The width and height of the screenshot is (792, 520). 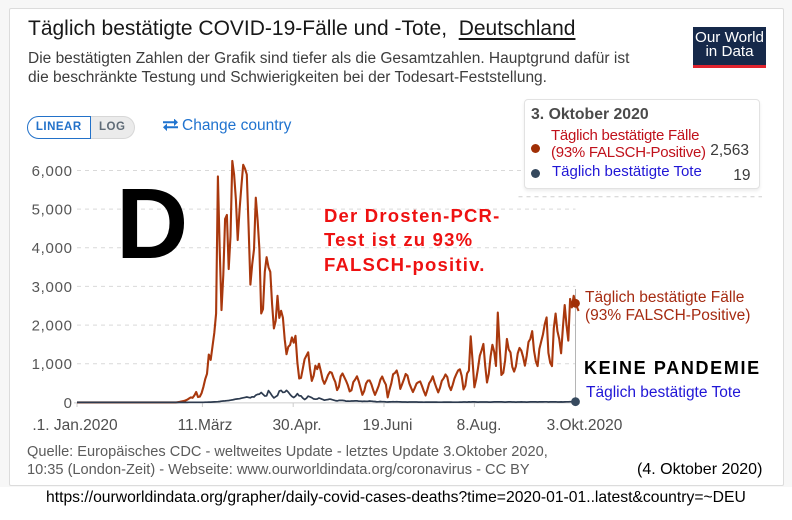 What do you see at coordinates (52, 210) in the screenshot?
I see `svg-text: 5,000` at bounding box center [52, 210].